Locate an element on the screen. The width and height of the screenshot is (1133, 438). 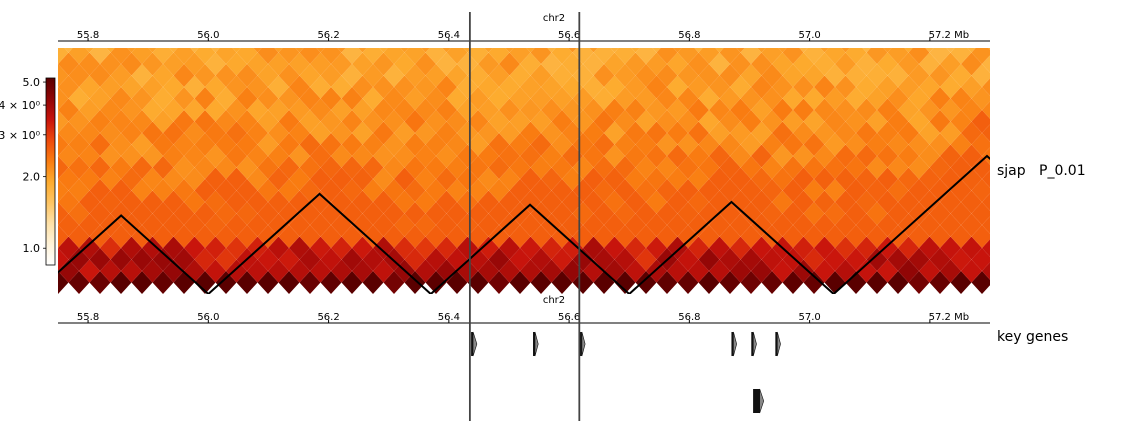
gene-track-label: key genes is located at coordinates (1033, 337).